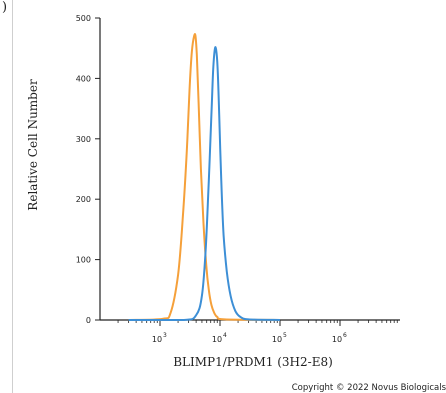 Image resolution: width=446 pixels, height=393 pixels. Describe the element at coordinates (83, 78) in the screenshot. I see `y-tick-label: 400` at that location.